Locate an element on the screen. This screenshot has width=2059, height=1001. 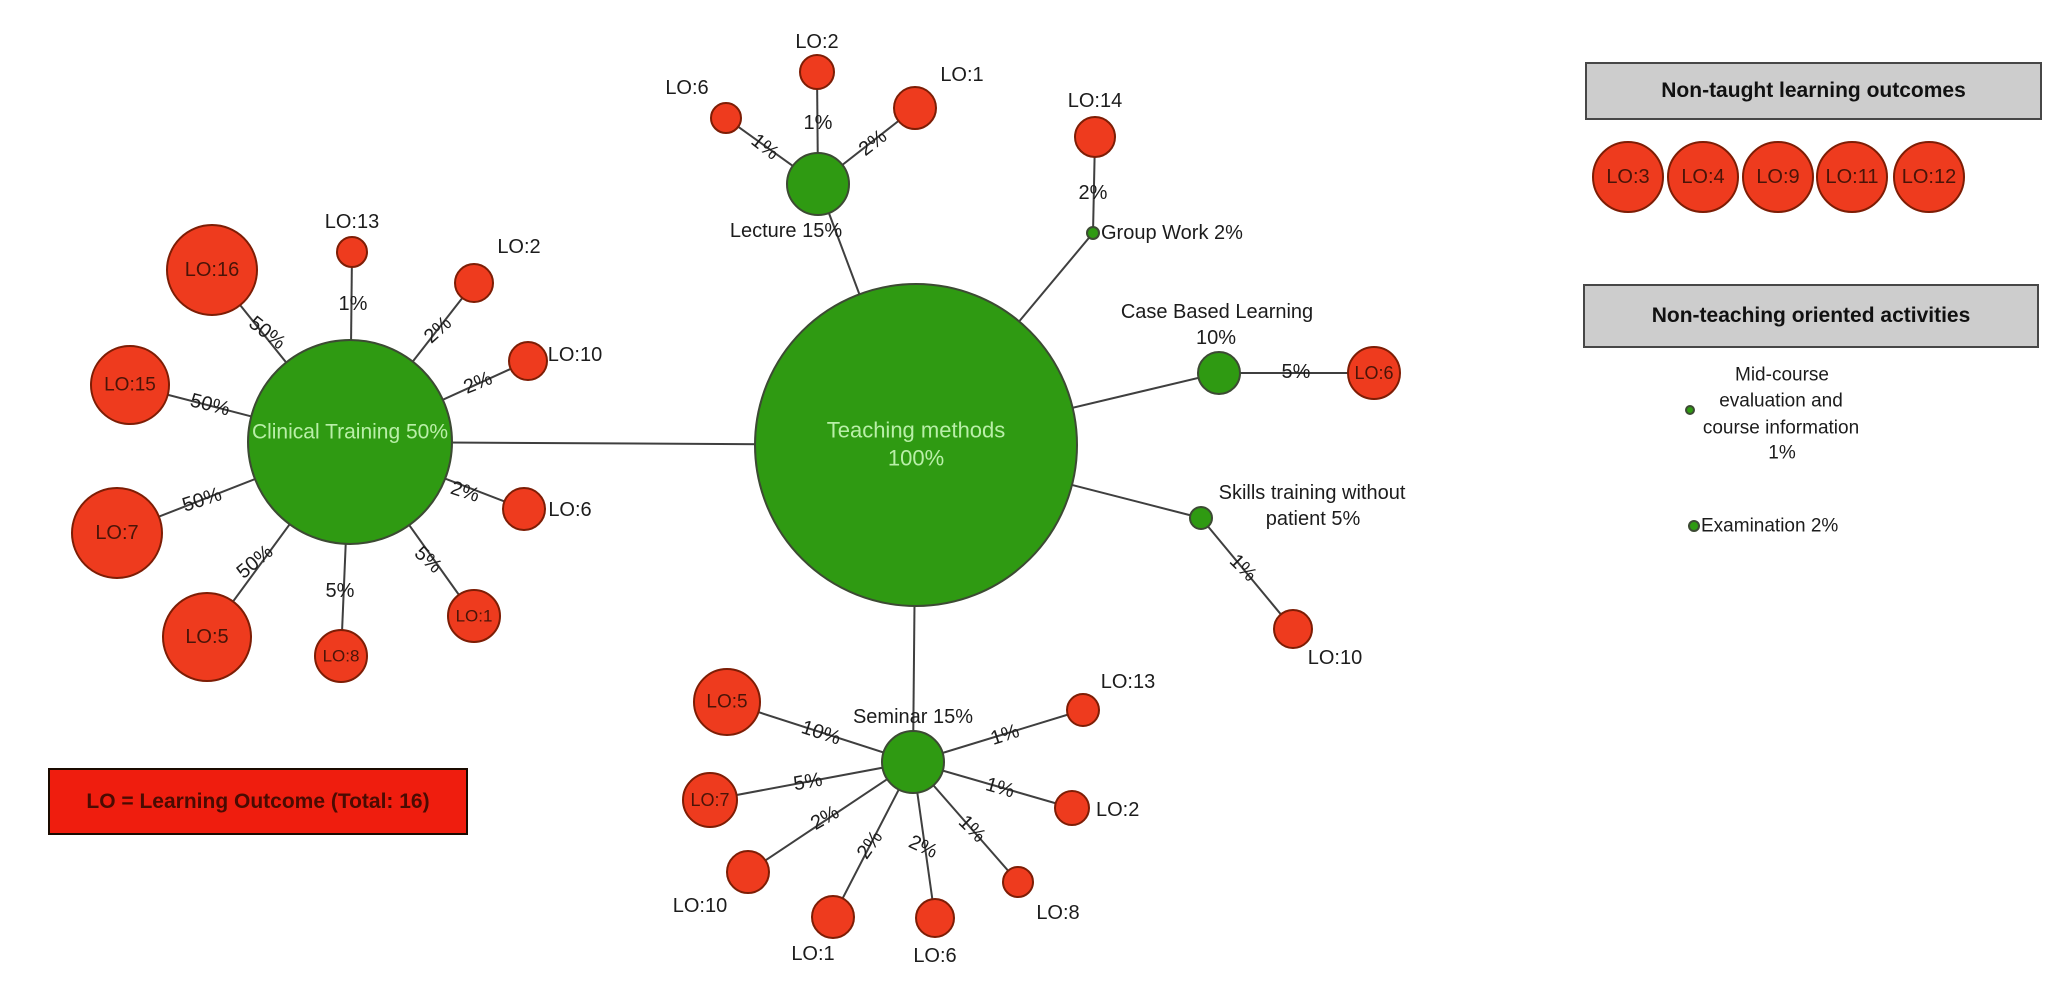
node-p_lo4 is located at coordinates (1703, 177).